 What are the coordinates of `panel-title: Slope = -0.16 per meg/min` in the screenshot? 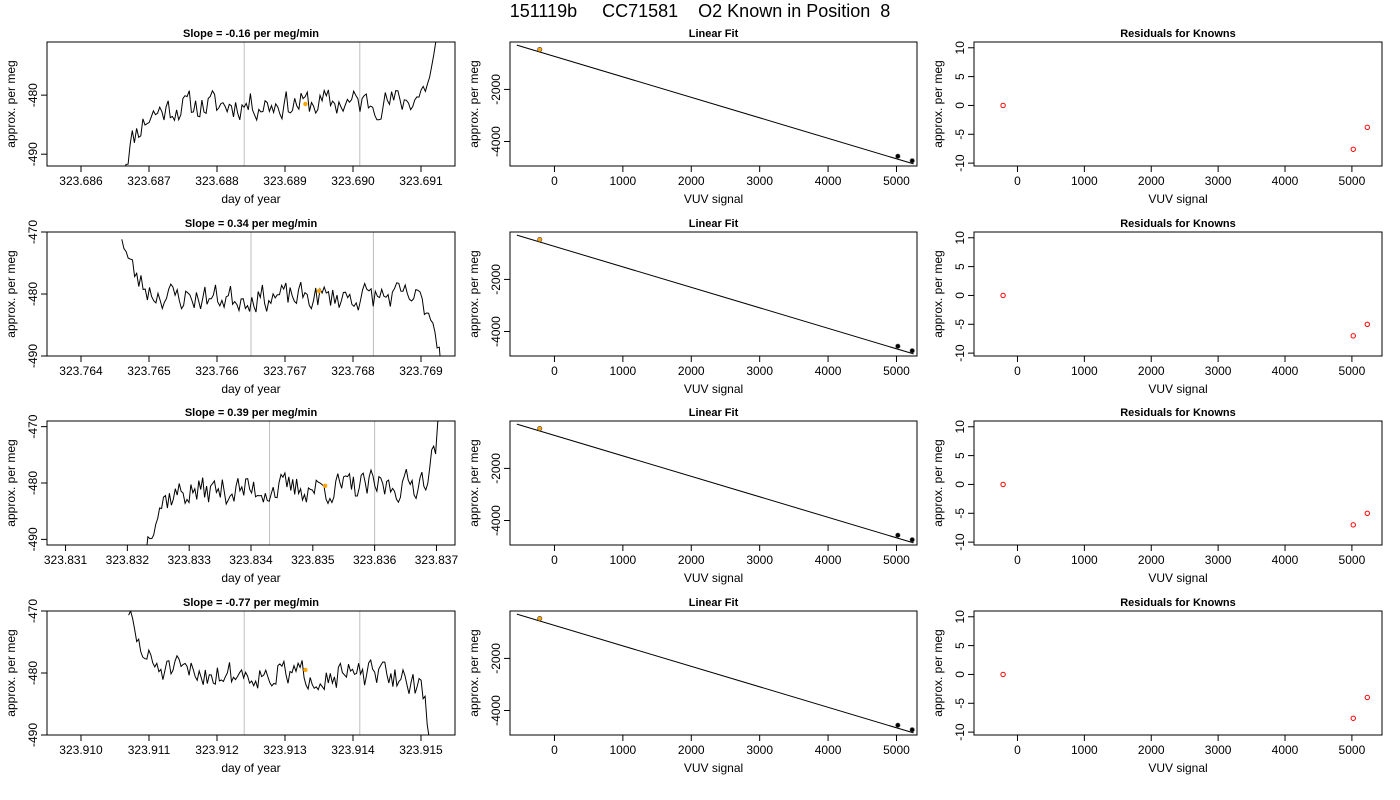 It's located at (251, 34).